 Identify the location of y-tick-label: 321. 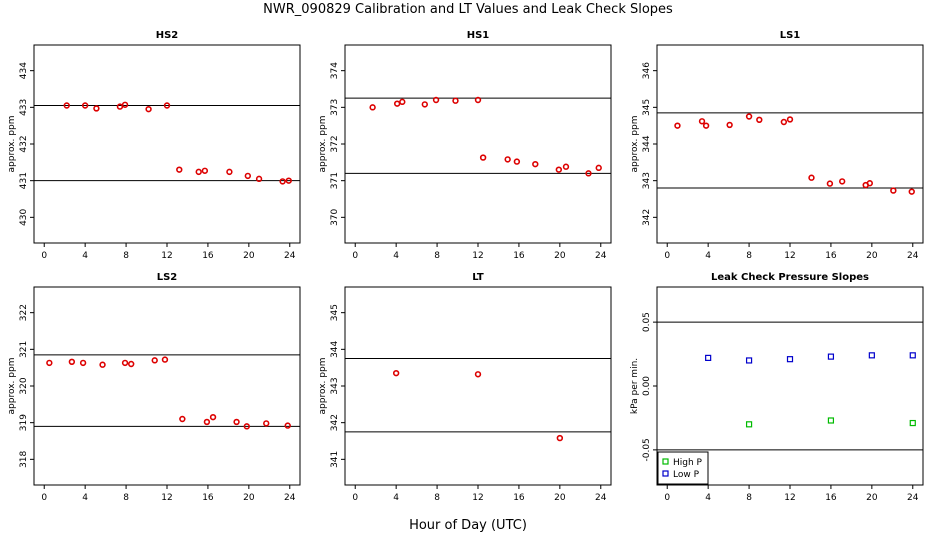
(24, 349).